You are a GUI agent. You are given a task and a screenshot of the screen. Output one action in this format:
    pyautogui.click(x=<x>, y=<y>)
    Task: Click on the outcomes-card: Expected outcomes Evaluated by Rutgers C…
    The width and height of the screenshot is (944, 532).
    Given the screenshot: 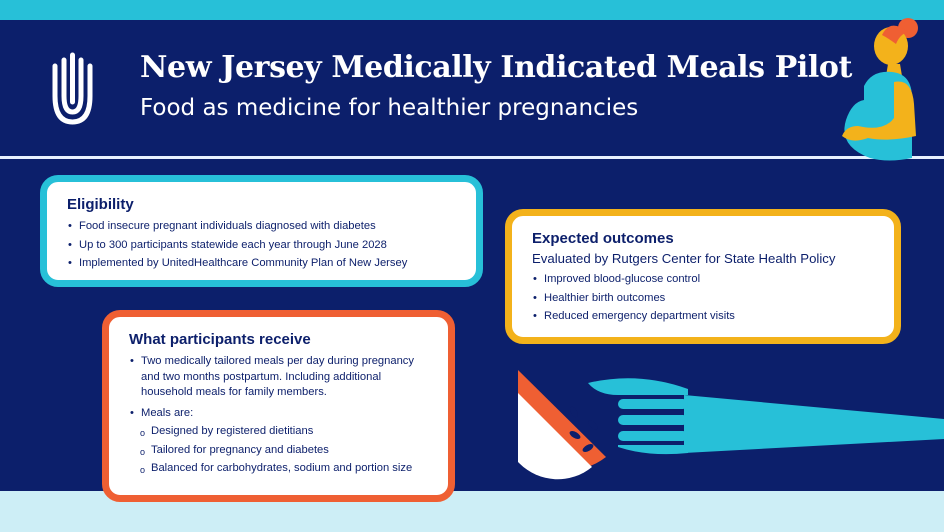 What is the action you would take?
    pyautogui.click(x=703, y=276)
    